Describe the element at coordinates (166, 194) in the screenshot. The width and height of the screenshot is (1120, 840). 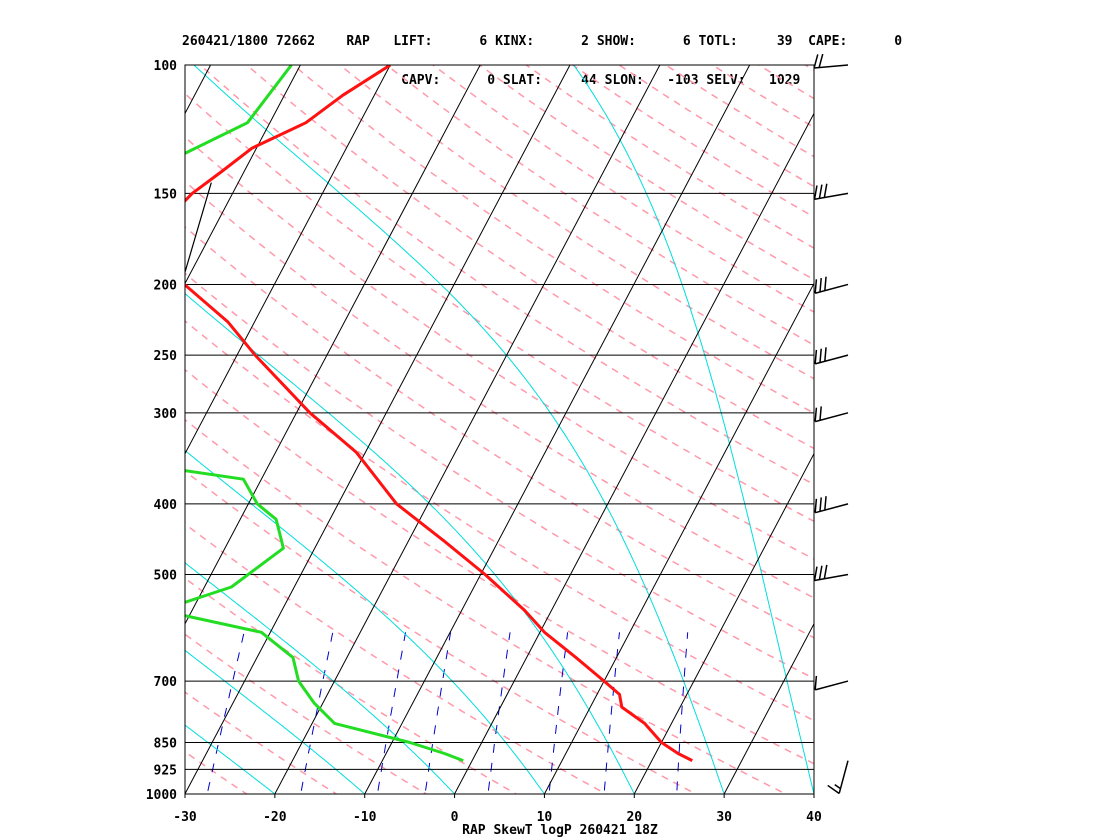
I see `pressure-tick-label: 150` at that location.